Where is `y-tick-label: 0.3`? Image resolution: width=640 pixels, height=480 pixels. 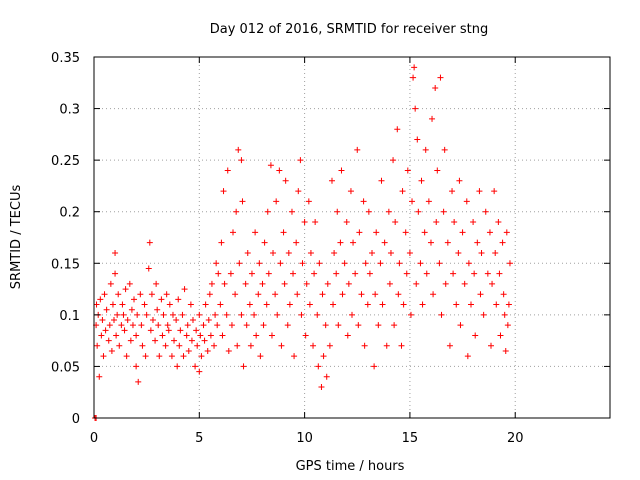 y-tick-label: 0.3 is located at coordinates (69, 110).